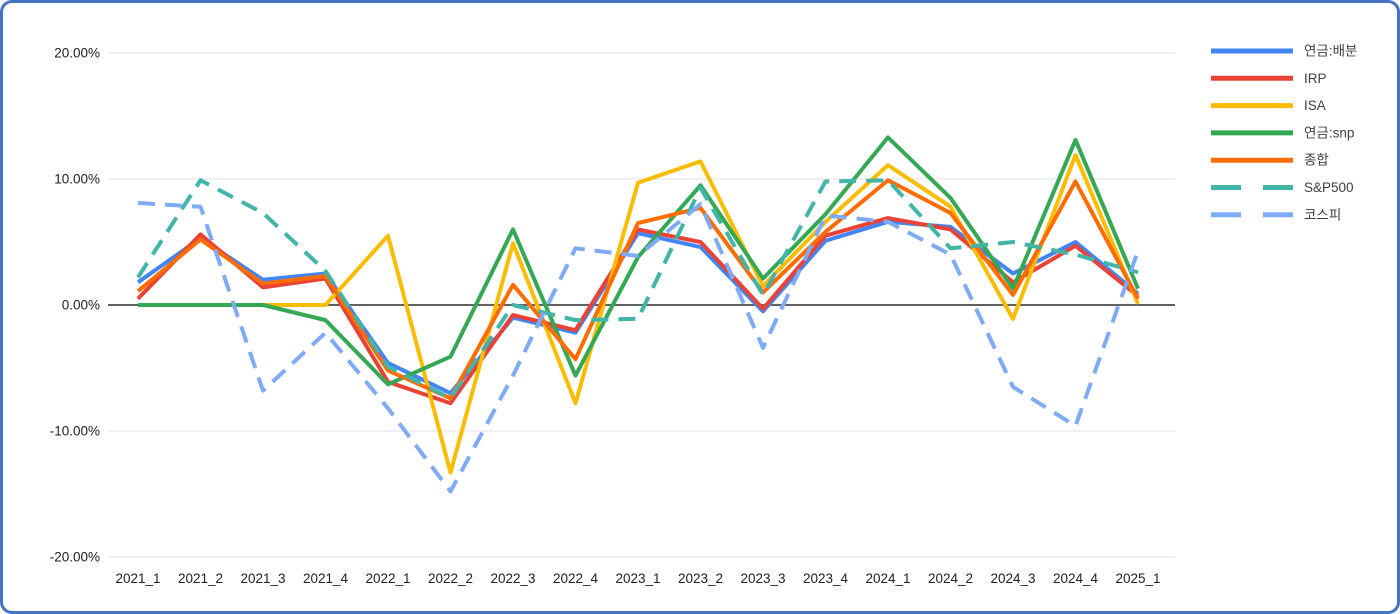 The height and width of the screenshot is (614, 1400). I want to click on legend-label: 연금:snp, so click(1329, 132).